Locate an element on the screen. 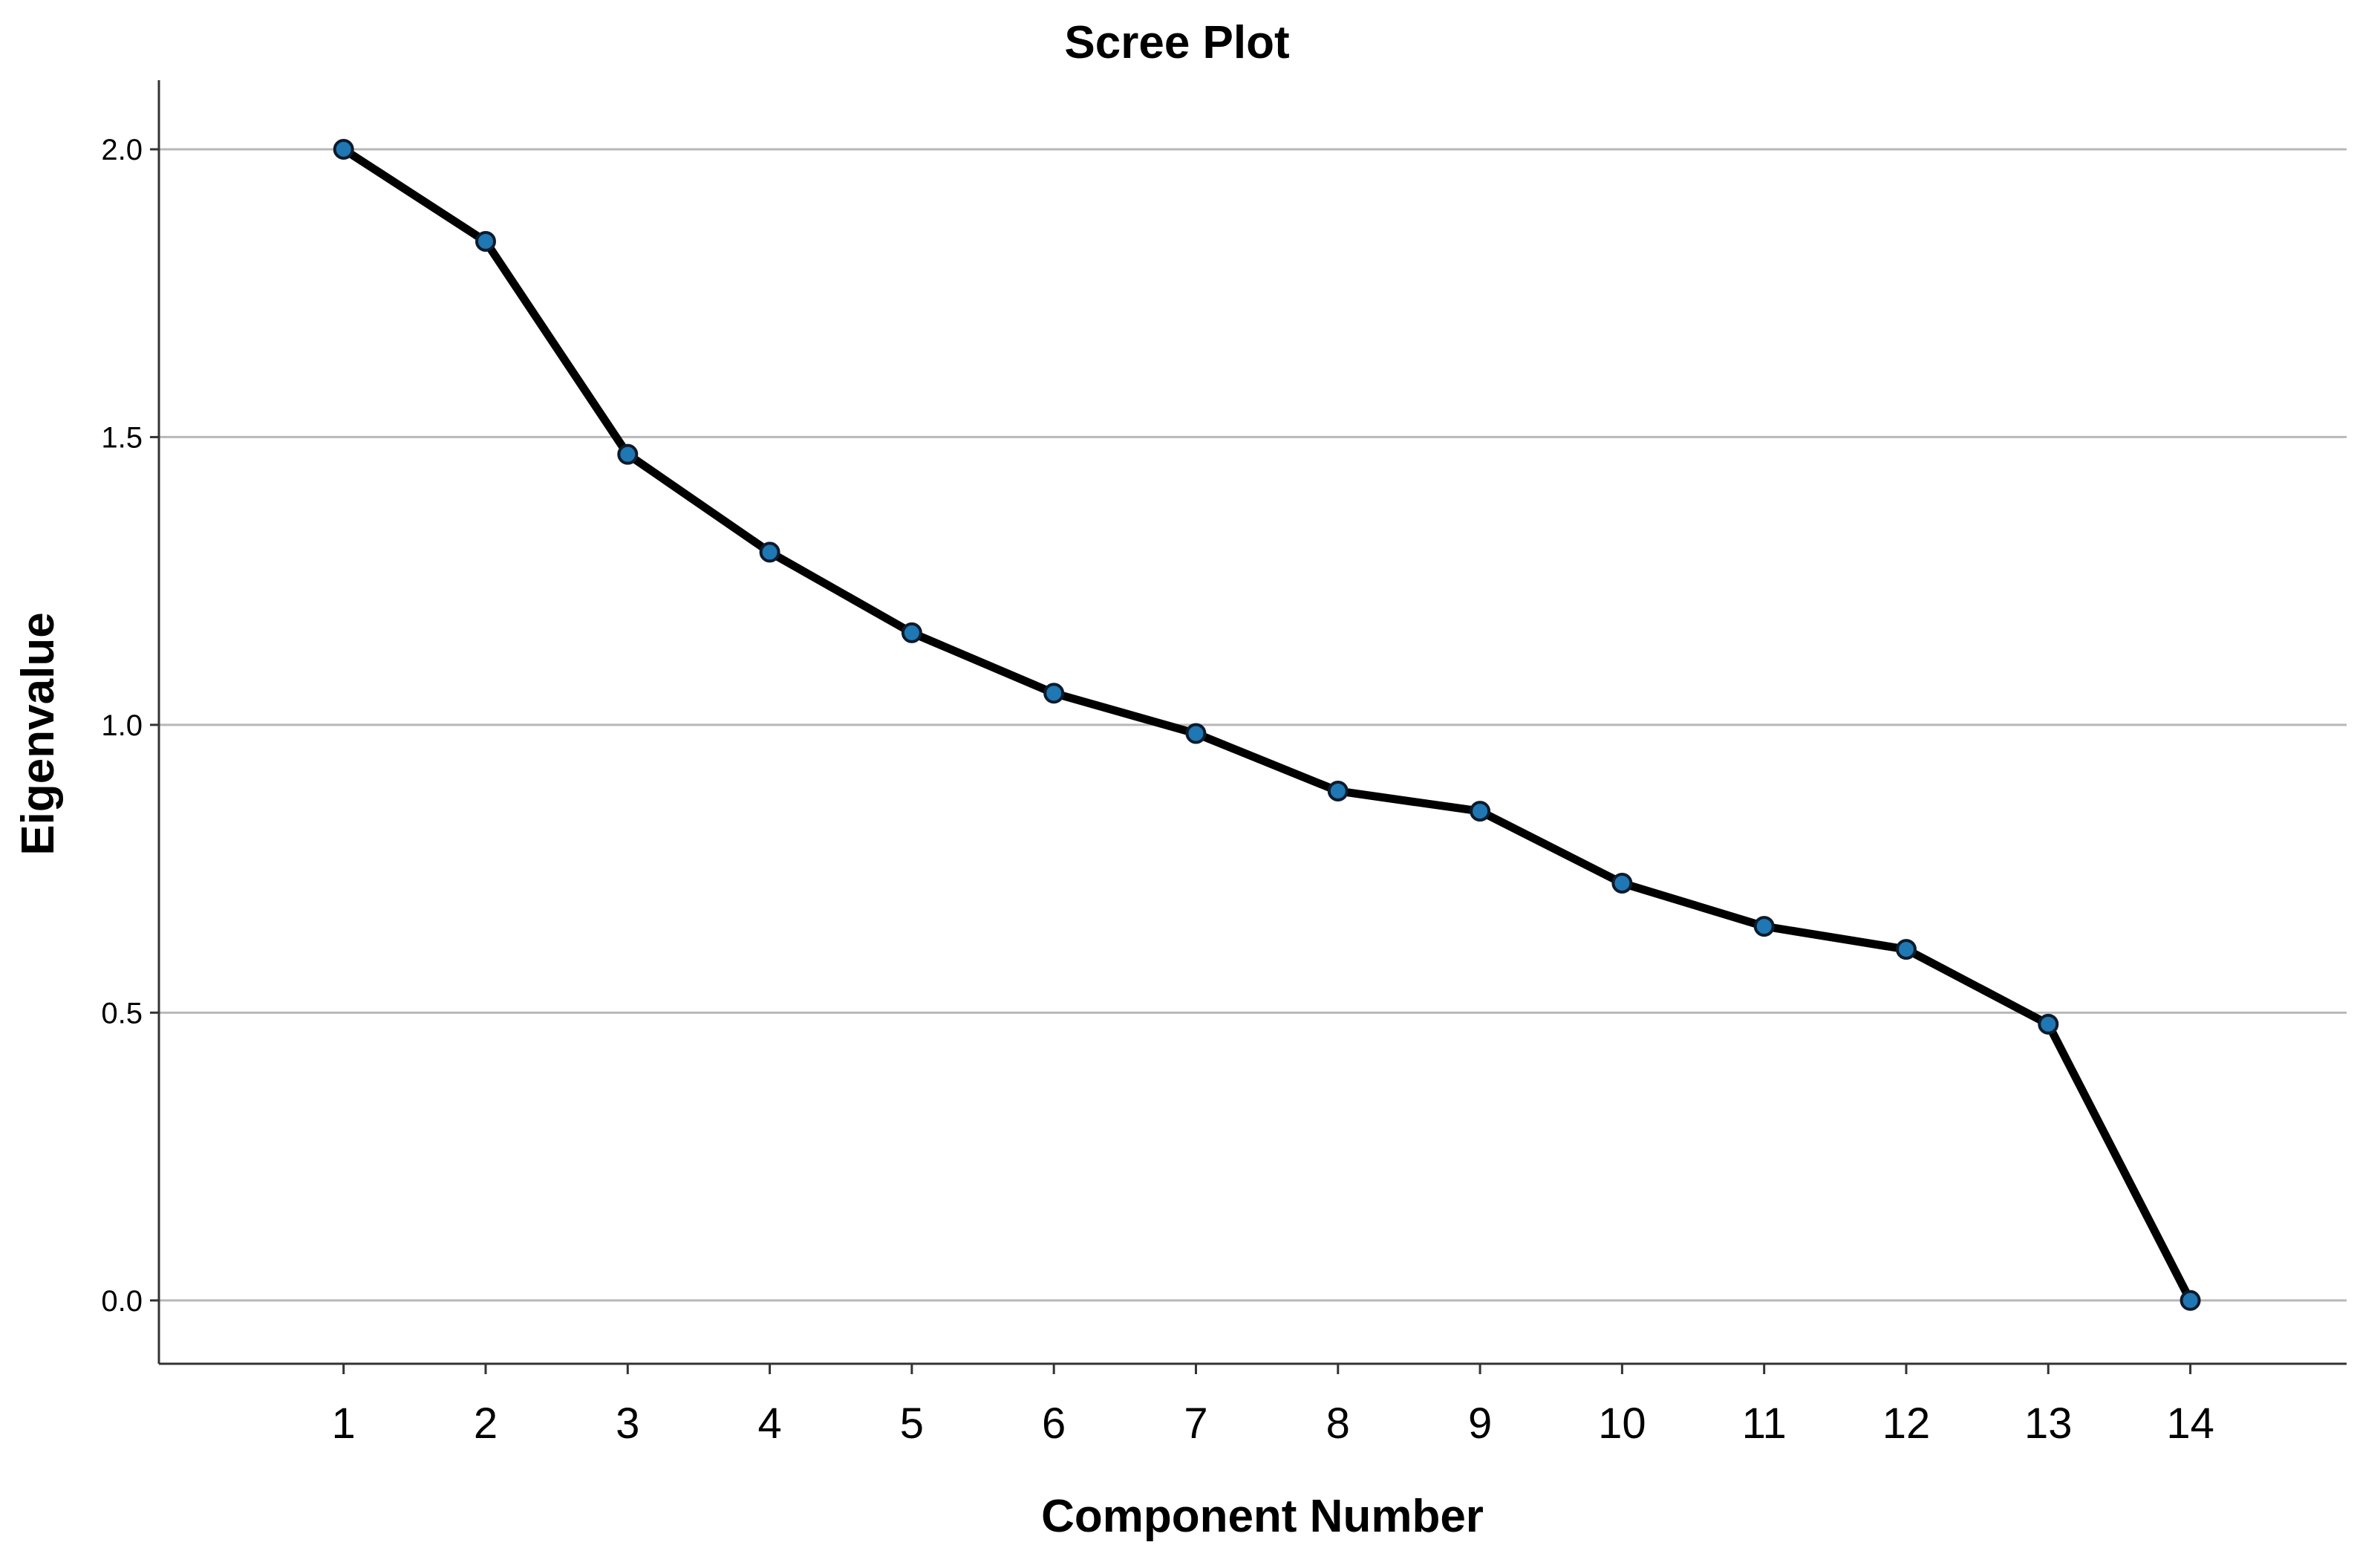  x-tick-label: 13 is located at coordinates (2048, 1423).